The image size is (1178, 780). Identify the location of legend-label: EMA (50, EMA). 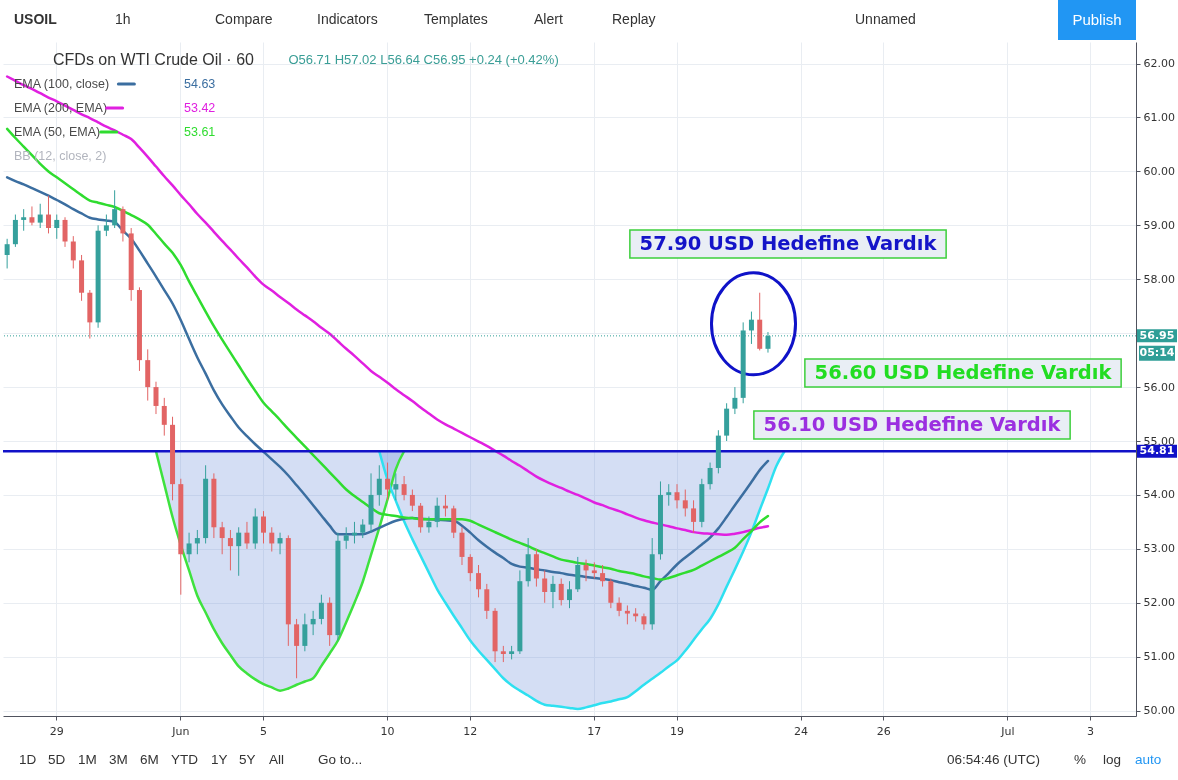
(57, 132).